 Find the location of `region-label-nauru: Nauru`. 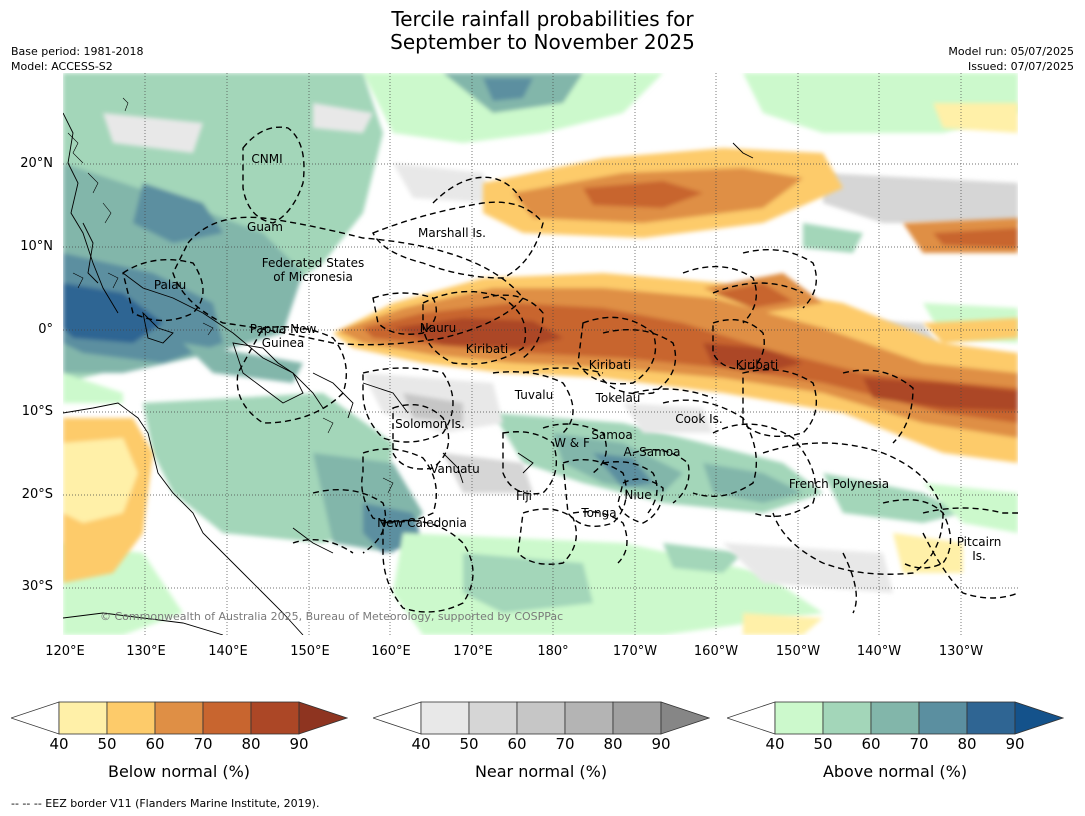

region-label-nauru: Nauru is located at coordinates (438, 328).